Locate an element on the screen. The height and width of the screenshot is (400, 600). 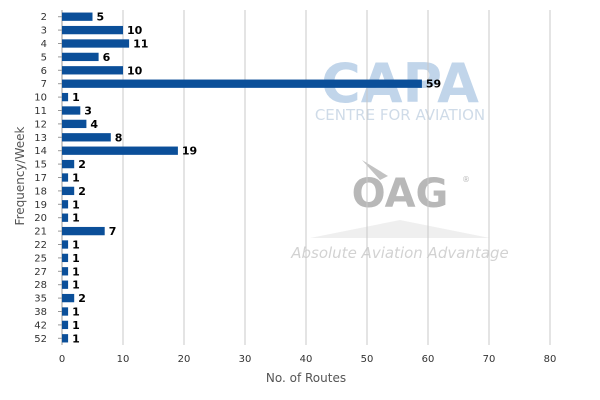
y-category-label: 4 is located at coordinates (44, 44).